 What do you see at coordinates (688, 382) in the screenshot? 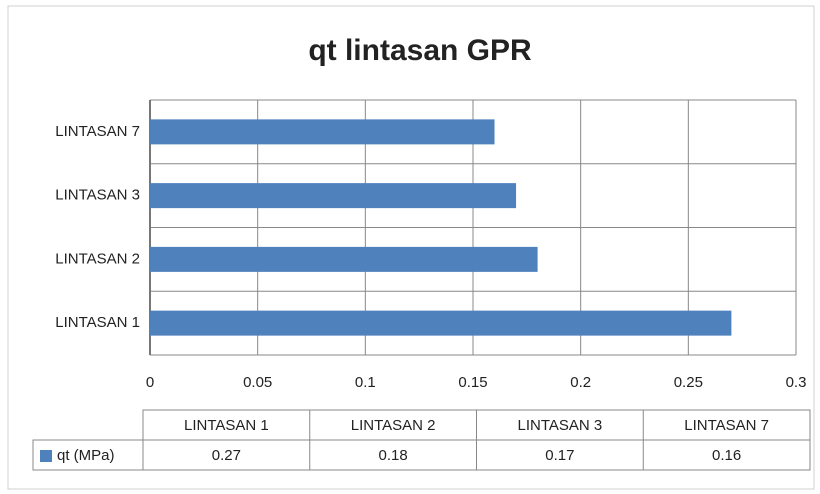
I see `x-tick-label: 0.25` at bounding box center [688, 382].